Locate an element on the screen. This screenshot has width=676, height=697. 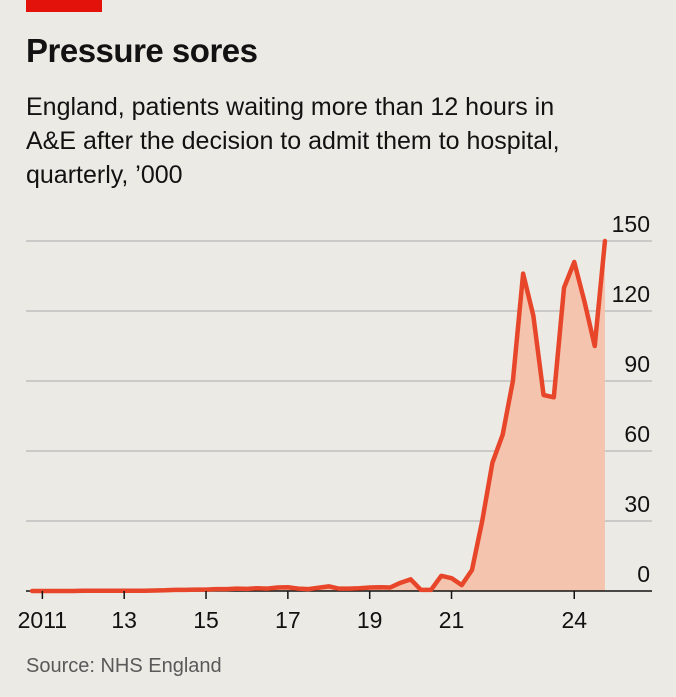
source-note: Source: NHS England is located at coordinates (124, 666).